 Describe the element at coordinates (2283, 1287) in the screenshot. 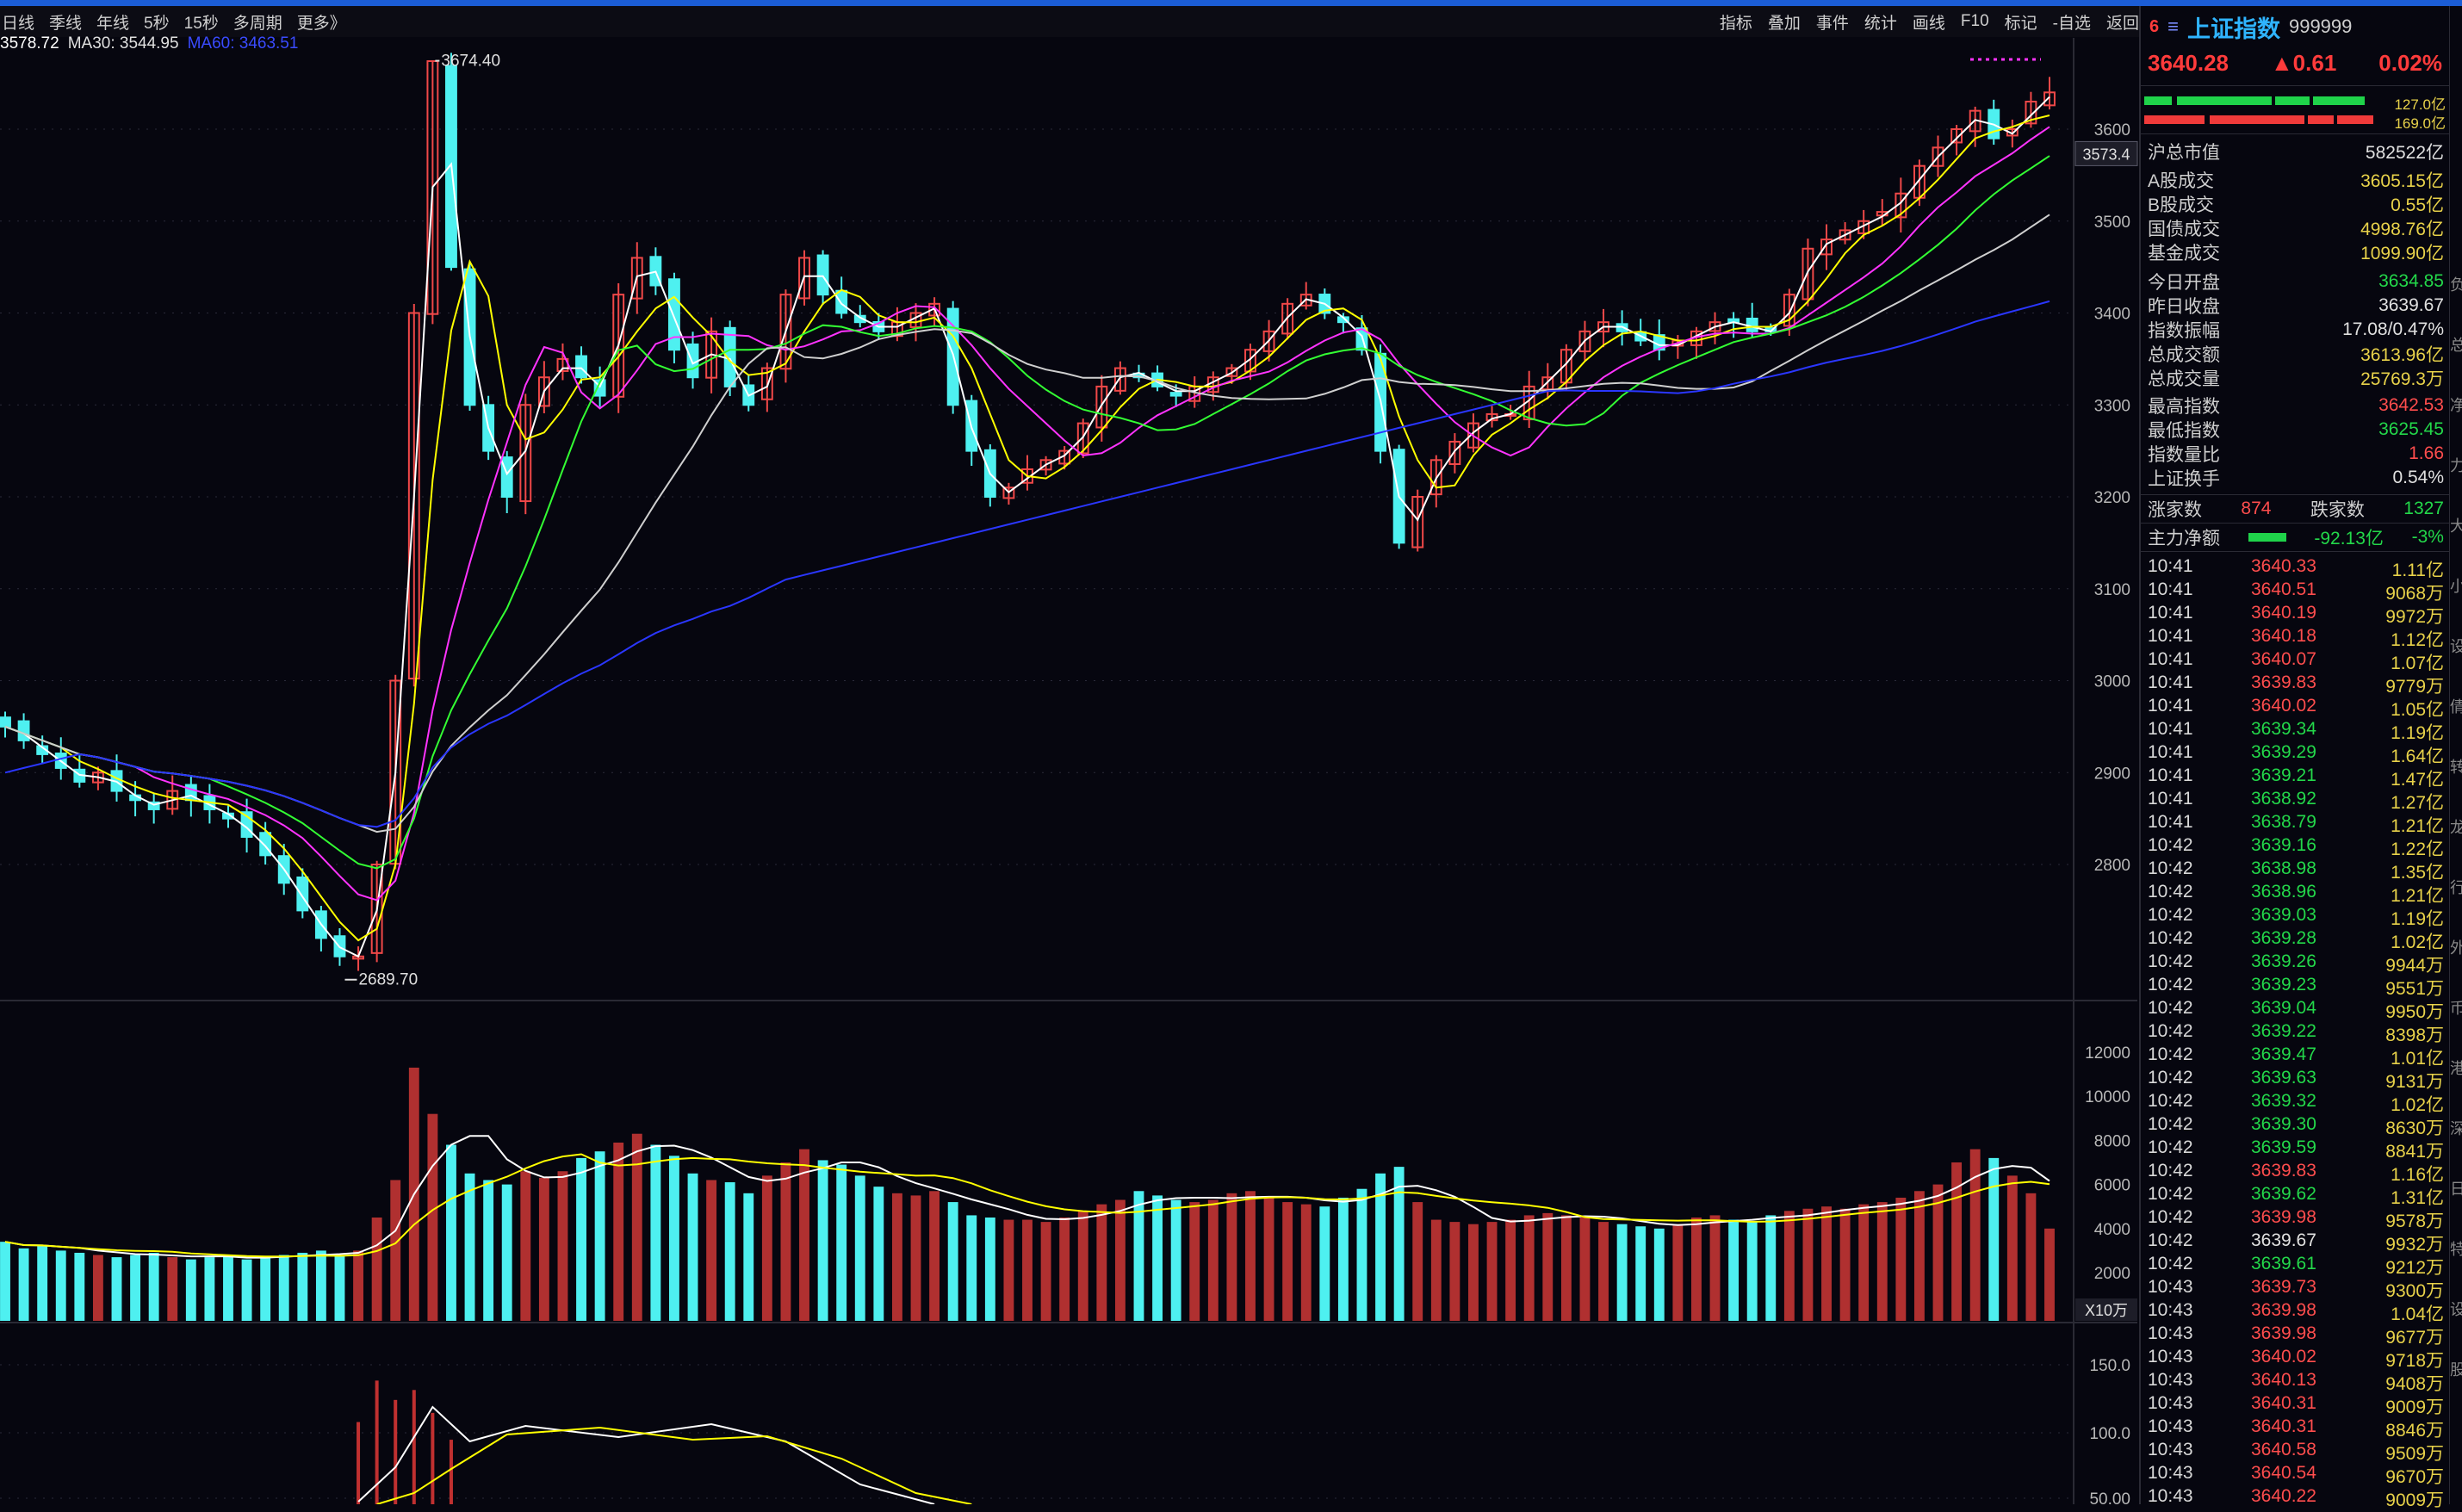

I see `tick-price: 3639.73` at that location.